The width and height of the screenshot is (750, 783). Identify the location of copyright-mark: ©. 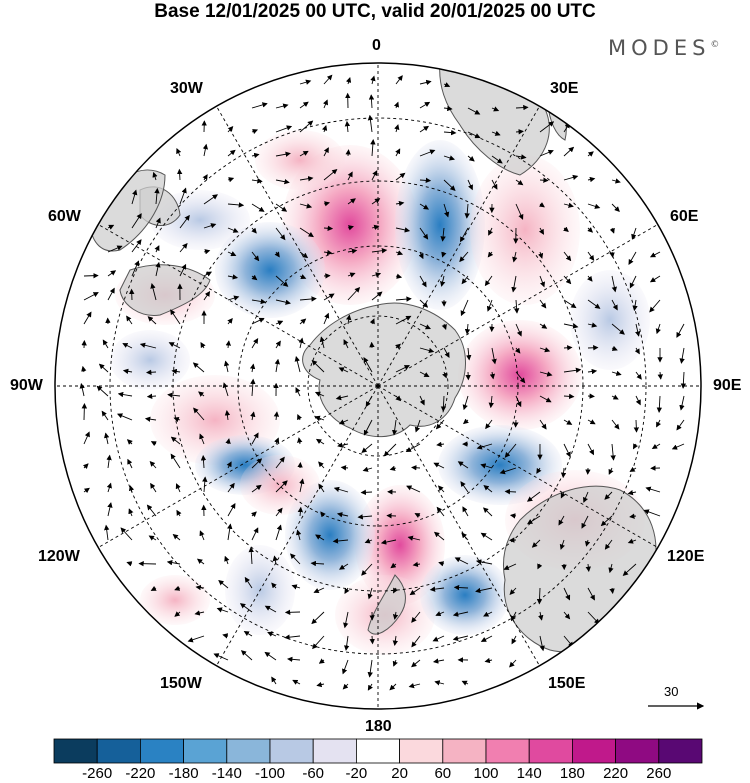
(715, 45).